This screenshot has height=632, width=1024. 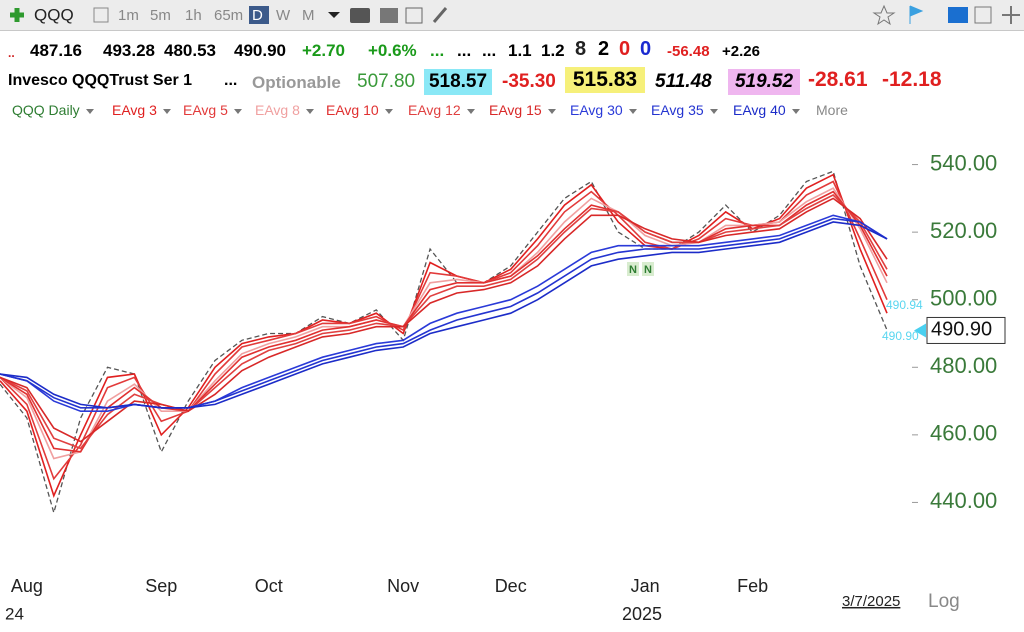 I want to click on info-value: -28.61, so click(x=838, y=79).